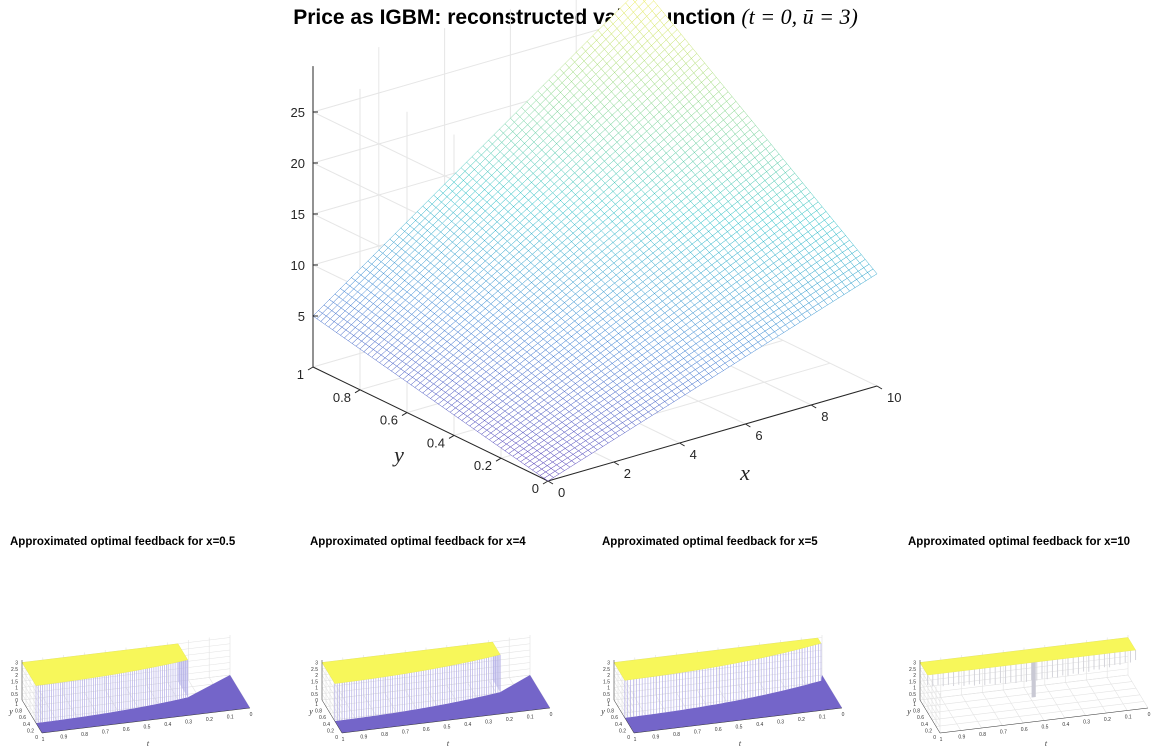 The height and width of the screenshot is (749, 1151). What do you see at coordinates (561, 492) in the screenshot?
I see `x-tick-label: 0` at bounding box center [561, 492].